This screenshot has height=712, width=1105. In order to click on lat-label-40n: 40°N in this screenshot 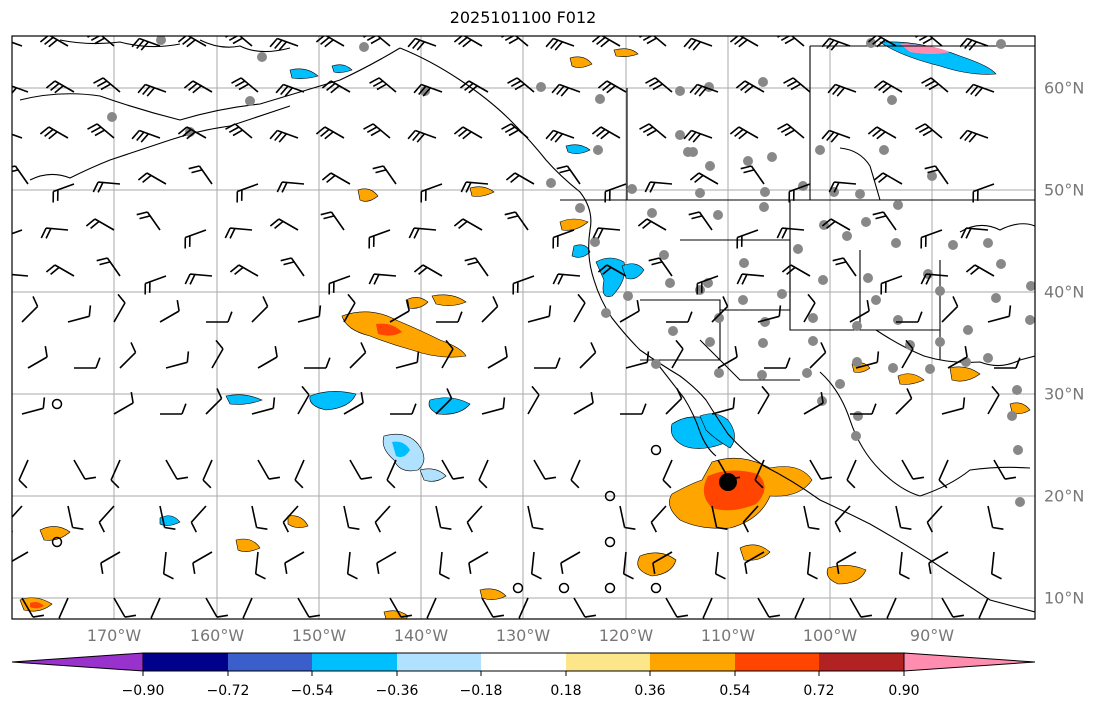, I will do `click(1064, 292)`.